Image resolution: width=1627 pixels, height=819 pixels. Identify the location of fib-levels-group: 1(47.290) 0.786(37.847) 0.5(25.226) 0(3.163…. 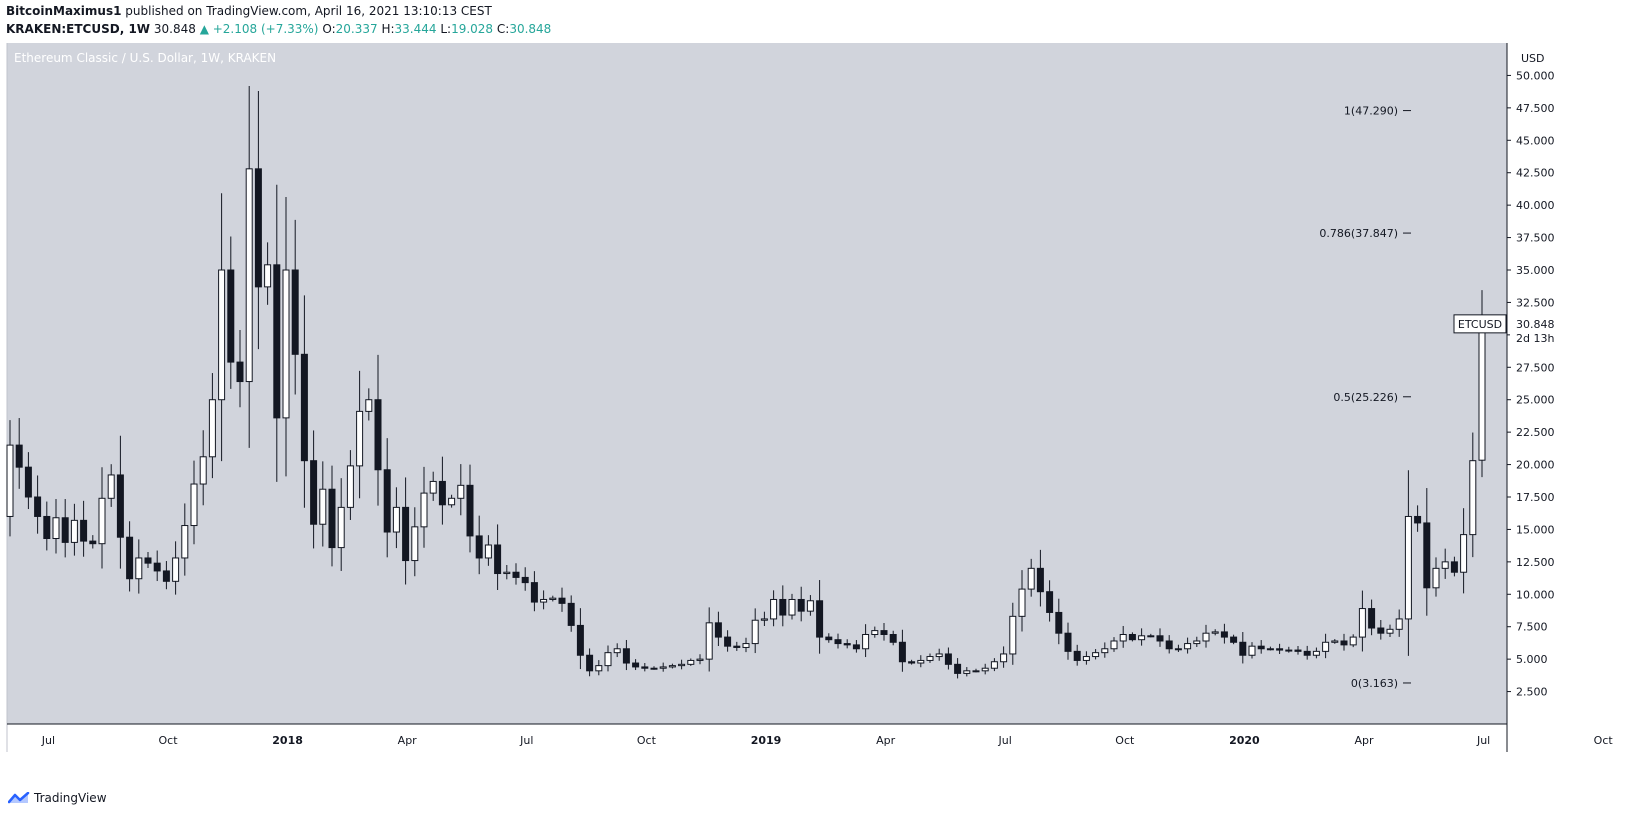
(1365, 397).